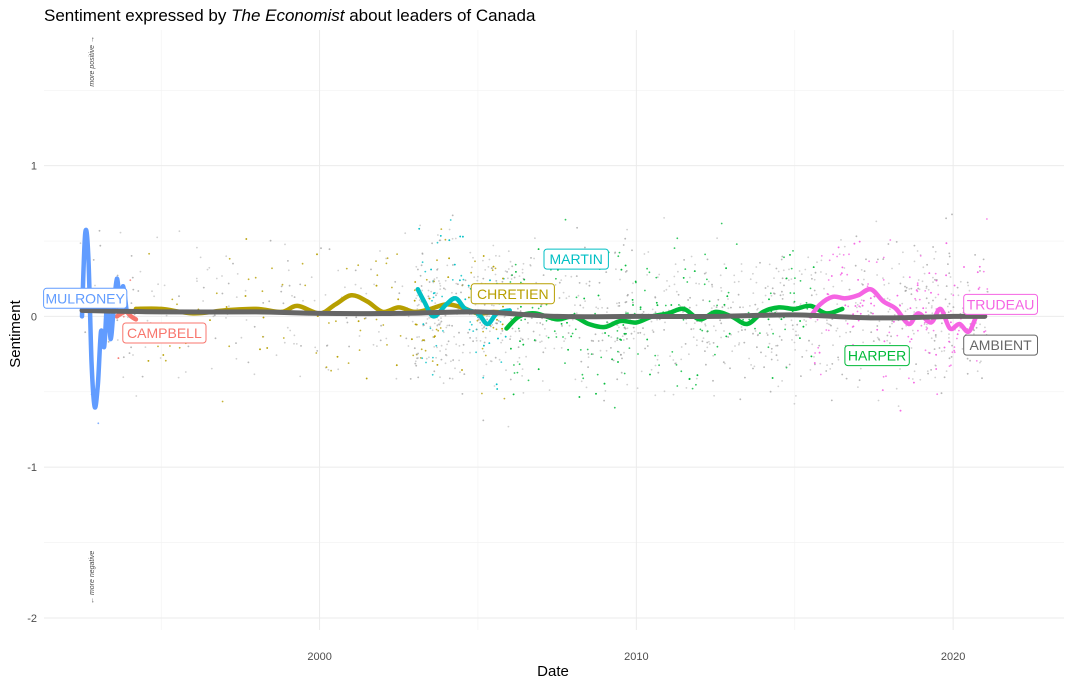 This screenshot has height=686, width=1070. I want to click on series-line-mulroney, so click(104, 318).